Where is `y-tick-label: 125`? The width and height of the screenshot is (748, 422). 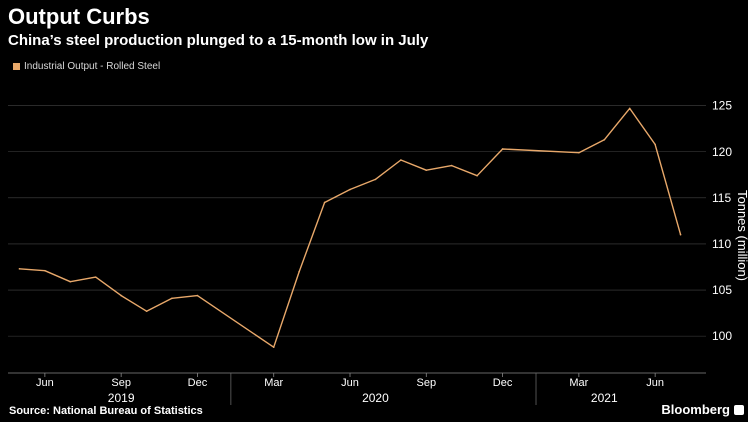 y-tick-label: 125 is located at coordinates (722, 106).